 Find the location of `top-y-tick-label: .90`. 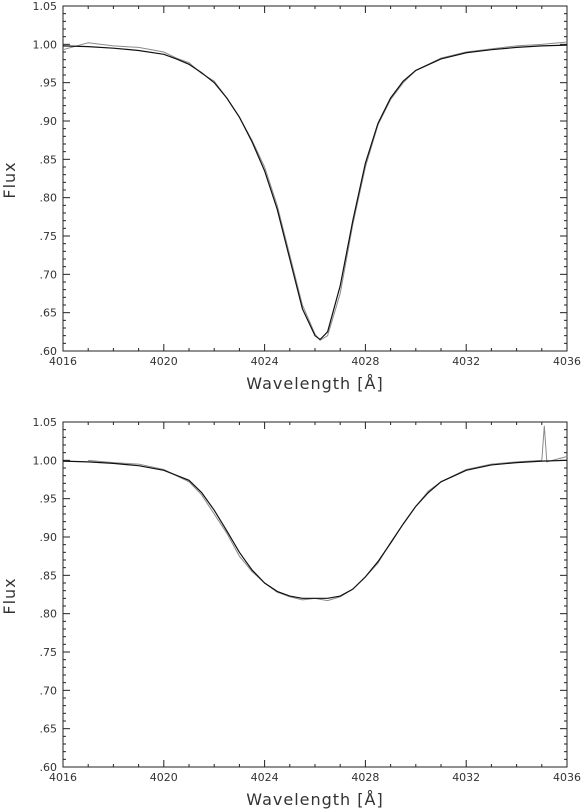

top-y-tick-label: .90 is located at coordinates (49, 121).